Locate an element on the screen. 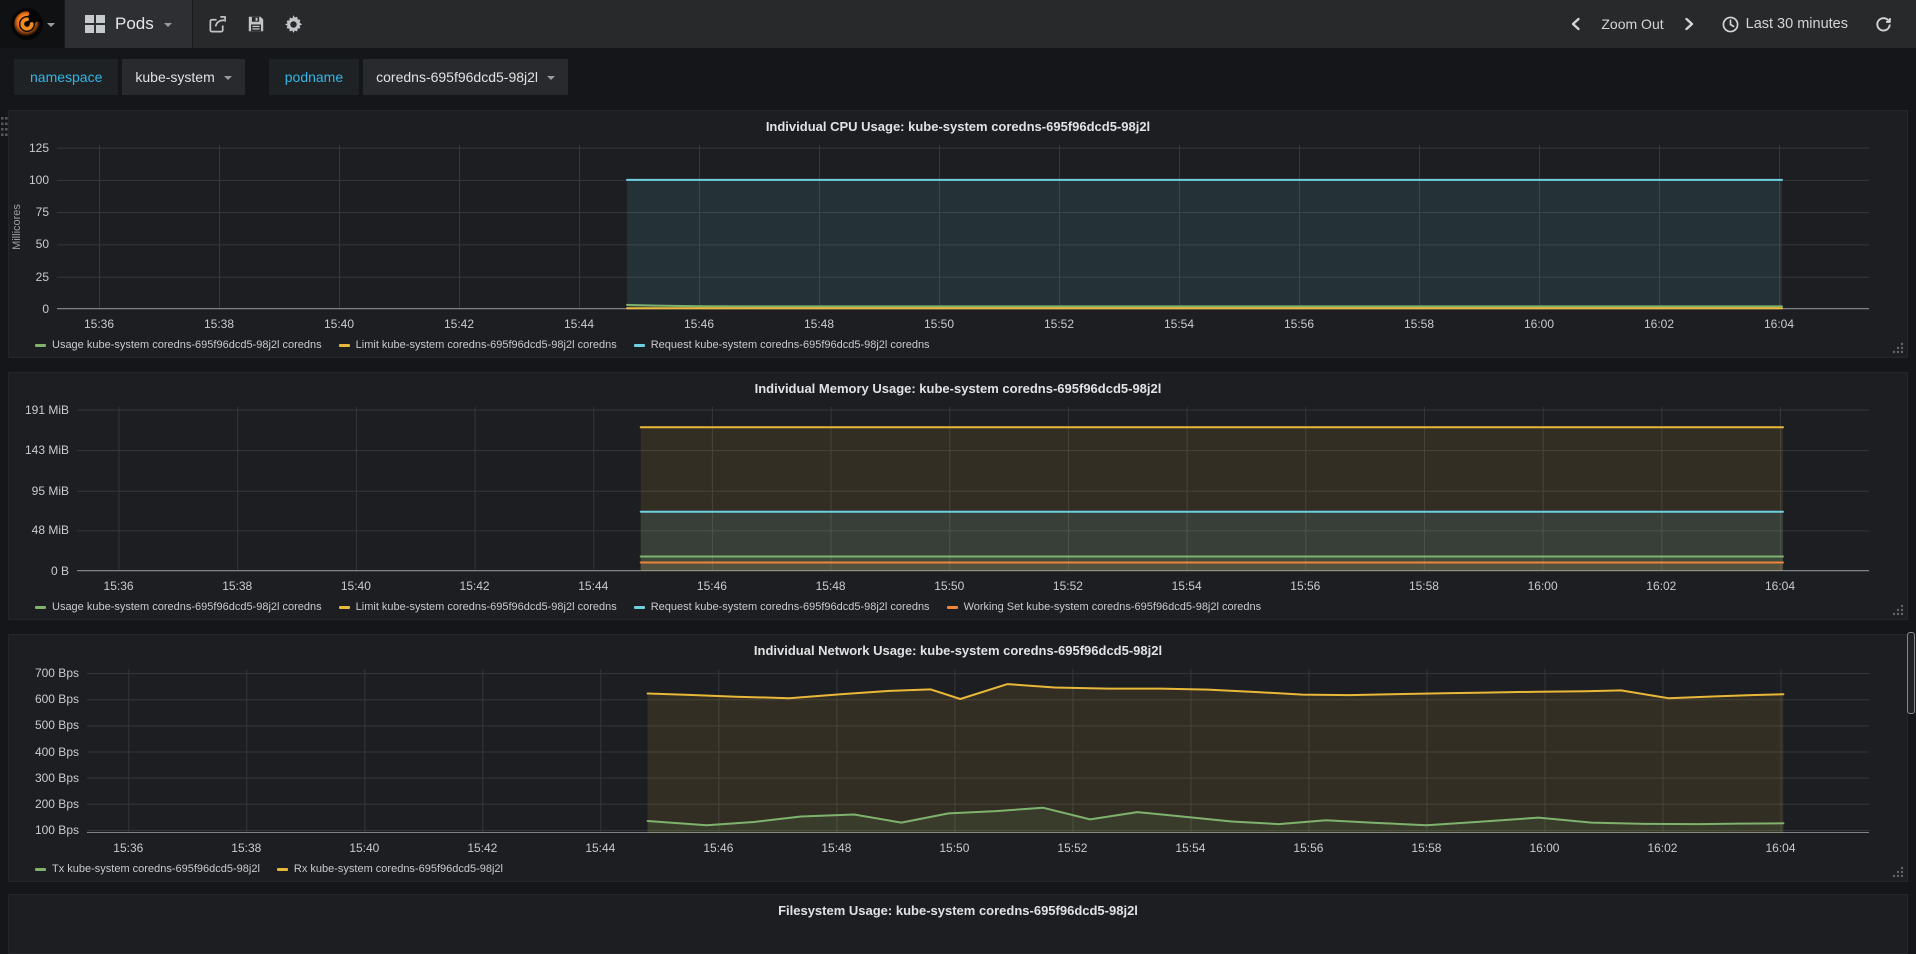  zoom-out-button: Zoom Out is located at coordinates (1632, 24).